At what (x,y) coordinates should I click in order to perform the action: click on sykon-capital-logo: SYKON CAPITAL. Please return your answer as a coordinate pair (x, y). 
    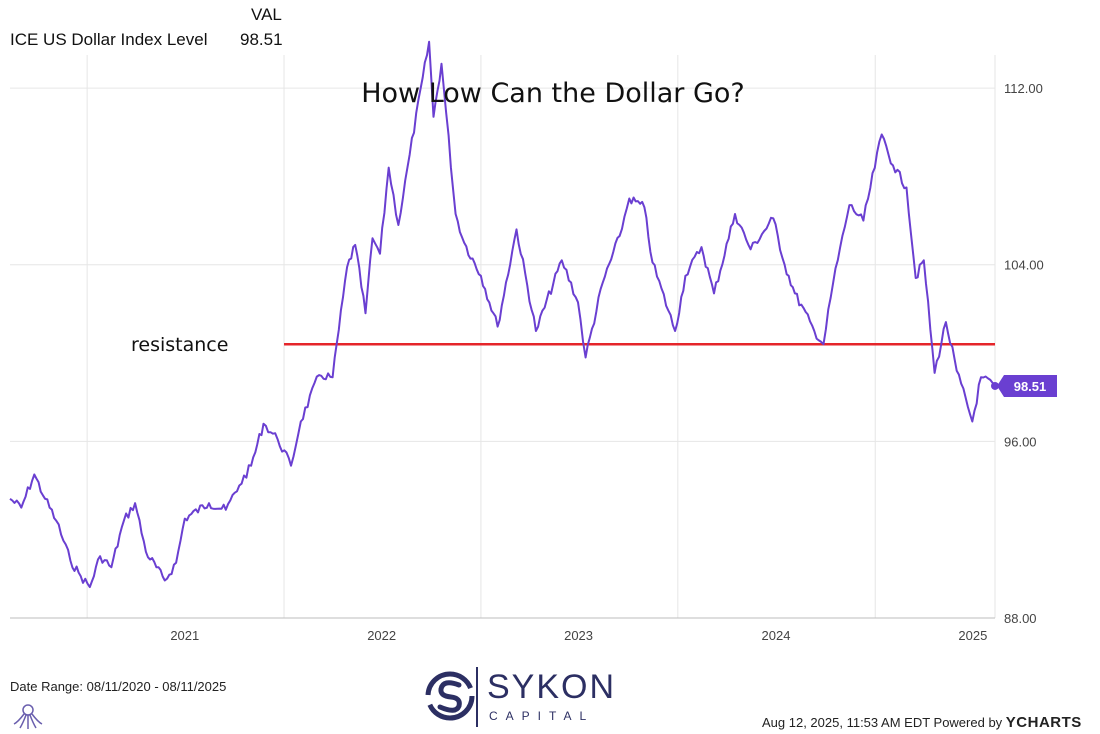
    Looking at the image, I should click on (525, 696).